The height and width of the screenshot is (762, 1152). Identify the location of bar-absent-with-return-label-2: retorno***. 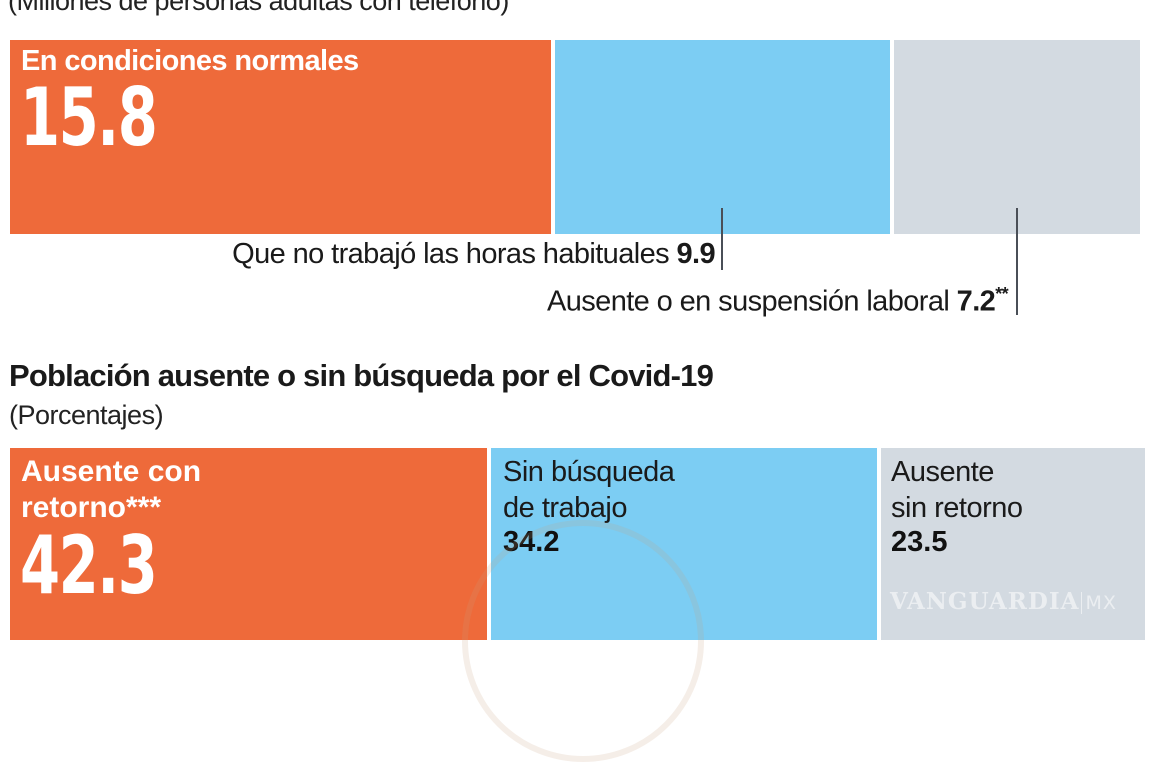
(91, 507).